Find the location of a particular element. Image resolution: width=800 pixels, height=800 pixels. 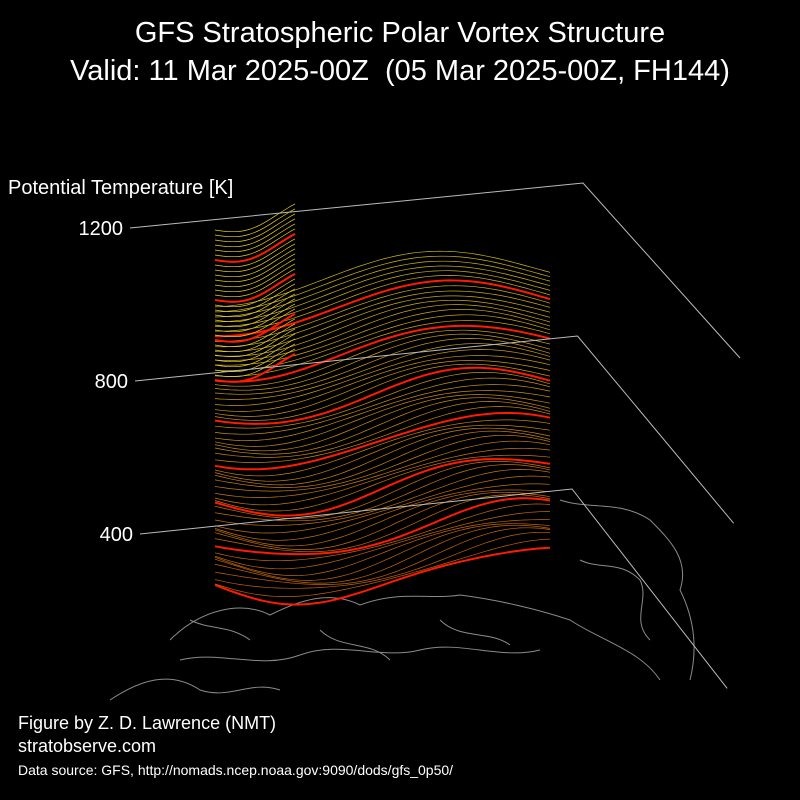

z-tick-label: 1200 is located at coordinates (101, 229).